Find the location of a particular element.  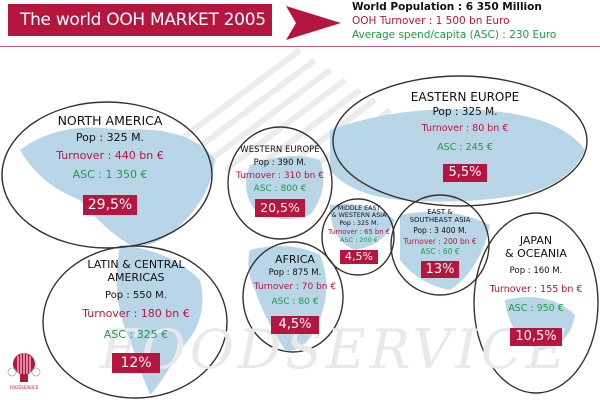

region-name-line2: & WESTERN ASIA is located at coordinates (359, 215).